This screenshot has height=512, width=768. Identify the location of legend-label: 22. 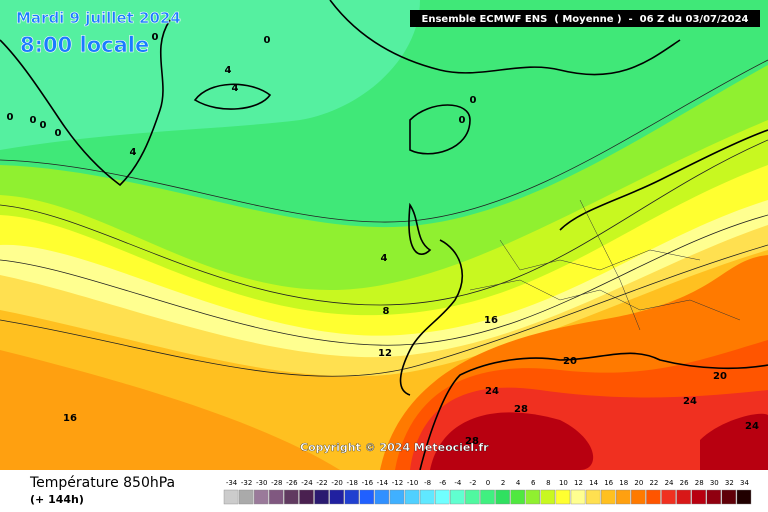
(653, 483).